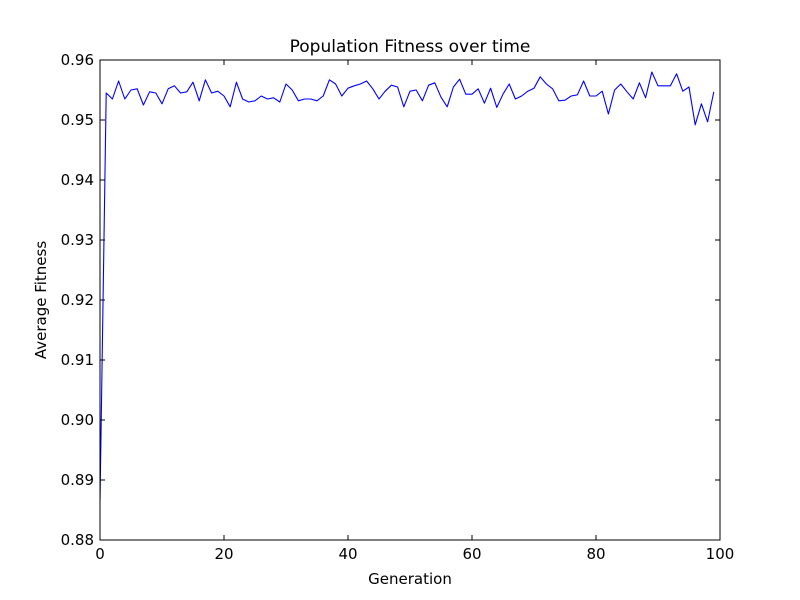 The height and width of the screenshot is (600, 800). What do you see at coordinates (410, 579) in the screenshot?
I see `x-axis-label: Generation` at bounding box center [410, 579].